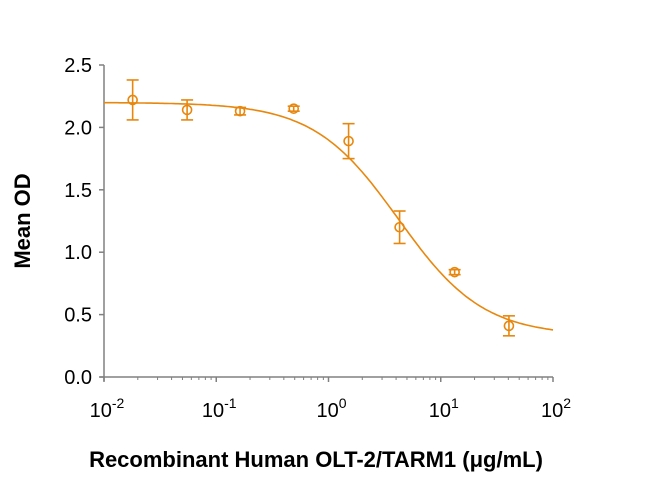 The image size is (650, 479). What do you see at coordinates (78, 128) in the screenshot?
I see `y-tick-label: 2.0` at bounding box center [78, 128].